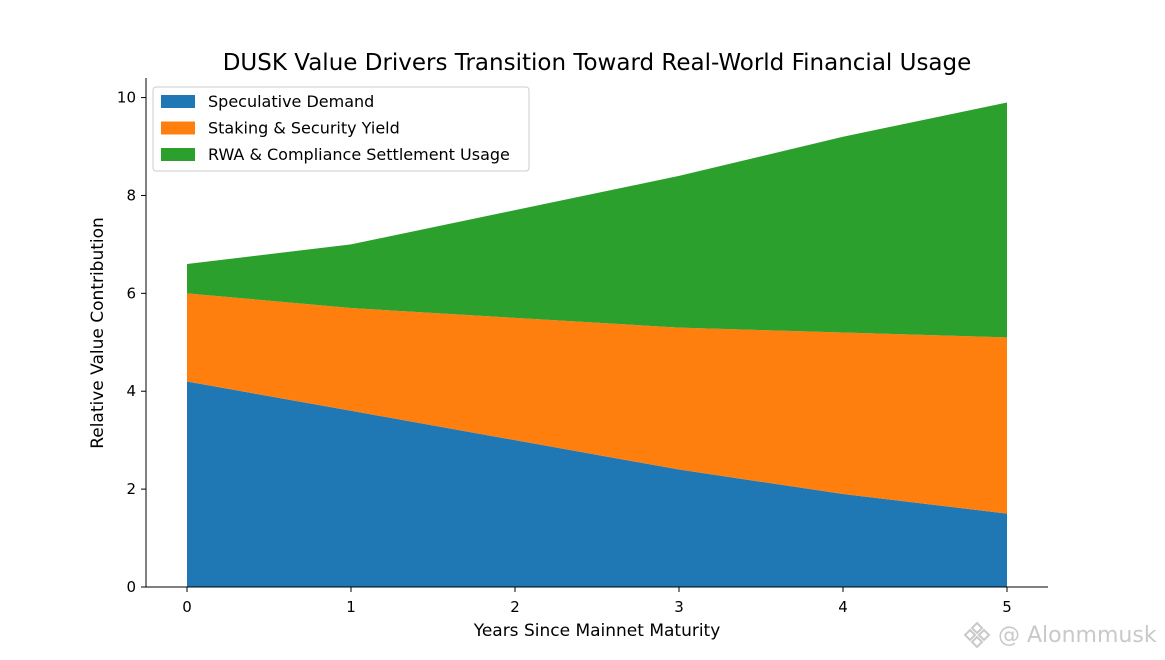  Describe the element at coordinates (187, 607) in the screenshot. I see `x-tick-label-0: 0` at that location.